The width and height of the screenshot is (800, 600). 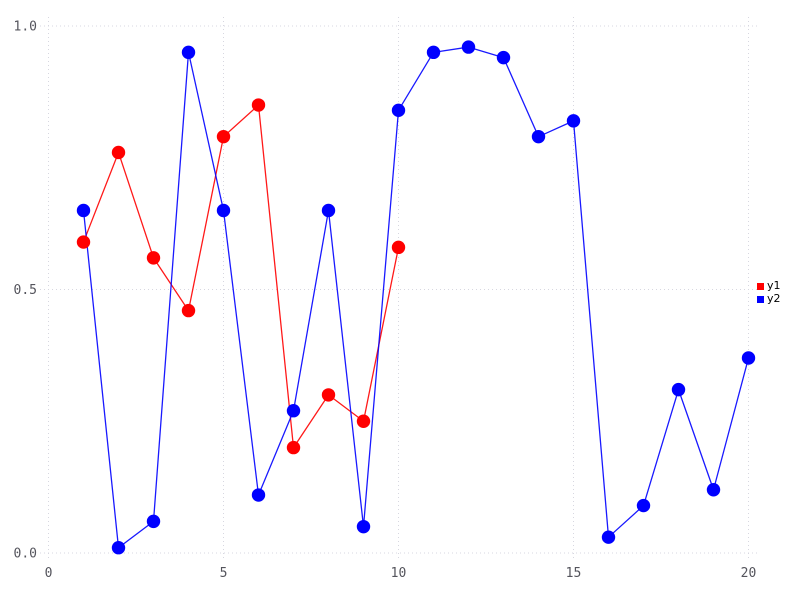 I want to click on legend-swatch-y2-icon, so click(x=760, y=299).